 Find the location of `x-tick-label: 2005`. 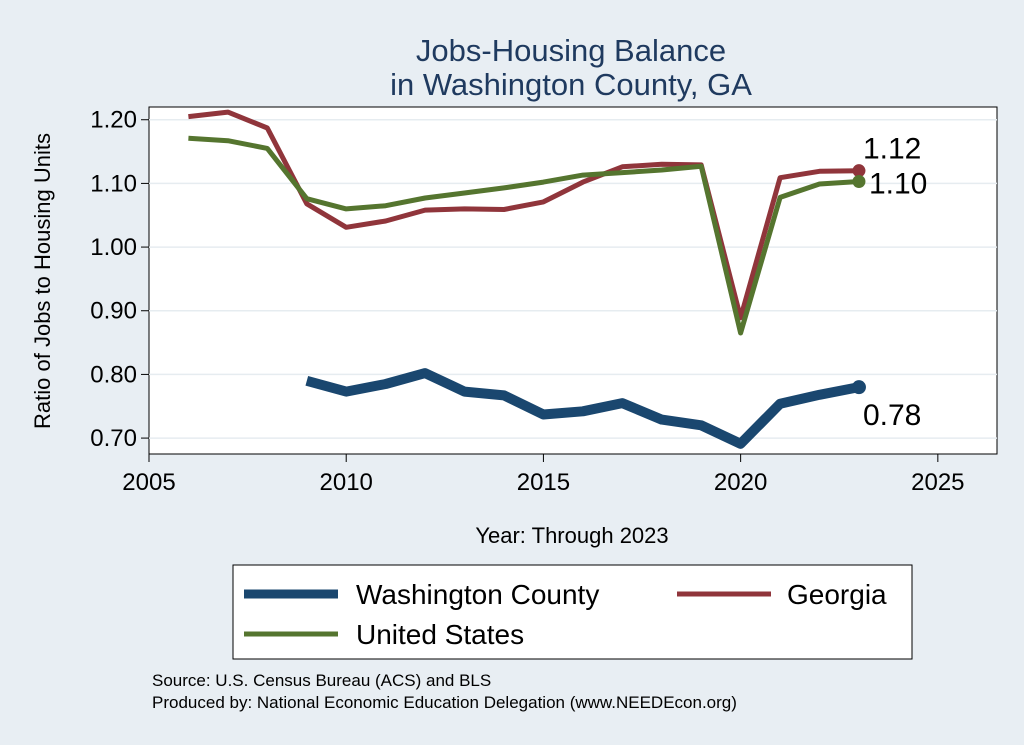

x-tick-label: 2005 is located at coordinates (148, 482).